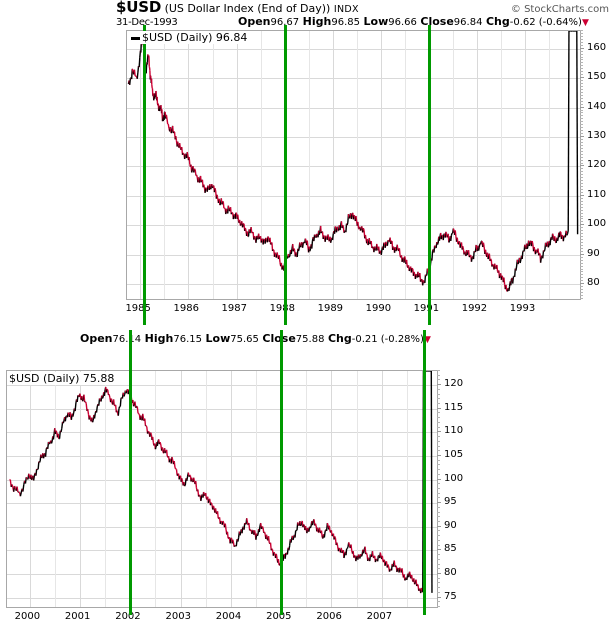 The image size is (615, 631). I want to click on close-value-2: 75.88, so click(310, 339).